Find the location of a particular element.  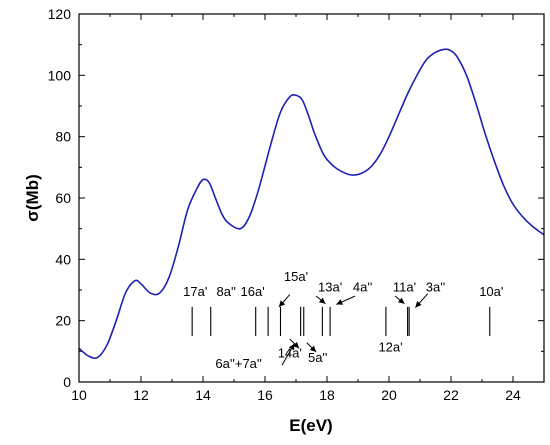

y-tick-label: 100 is located at coordinates (60, 75).